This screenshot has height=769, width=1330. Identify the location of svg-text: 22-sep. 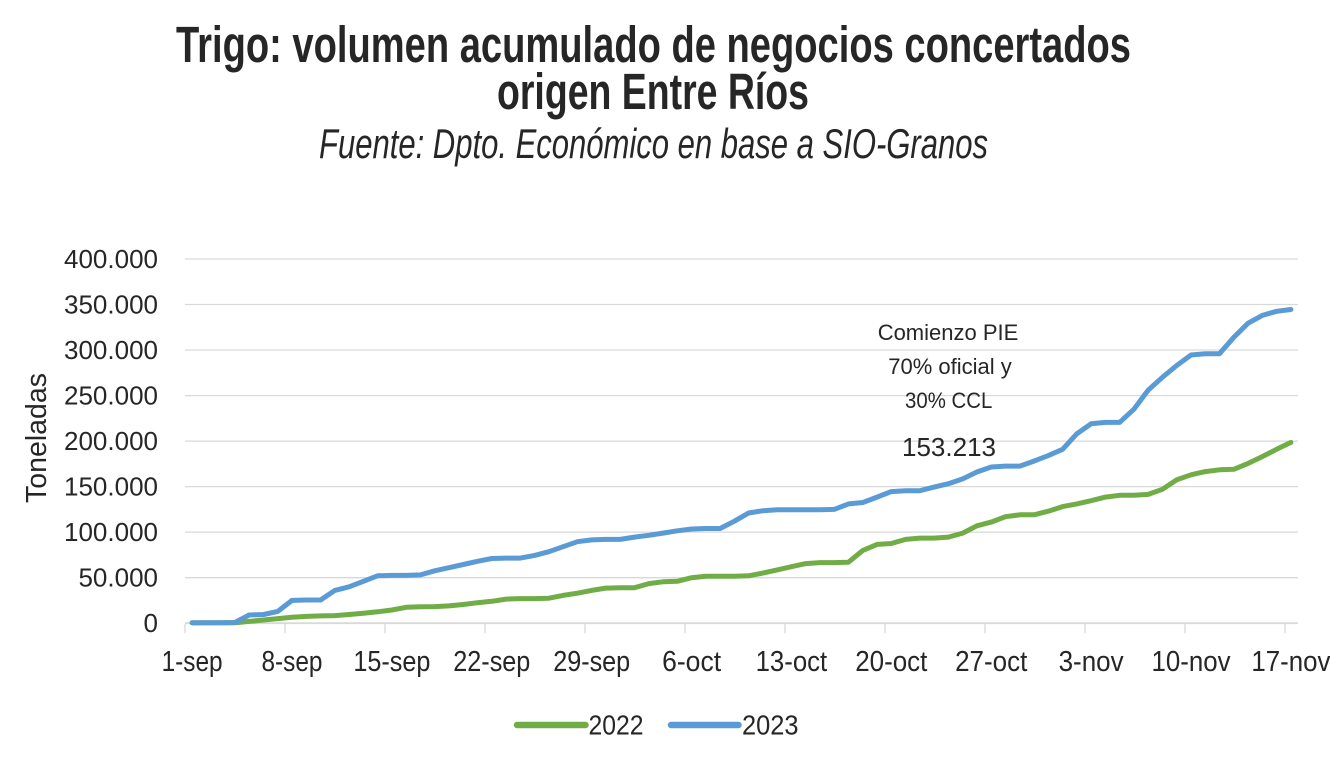
(491, 662).